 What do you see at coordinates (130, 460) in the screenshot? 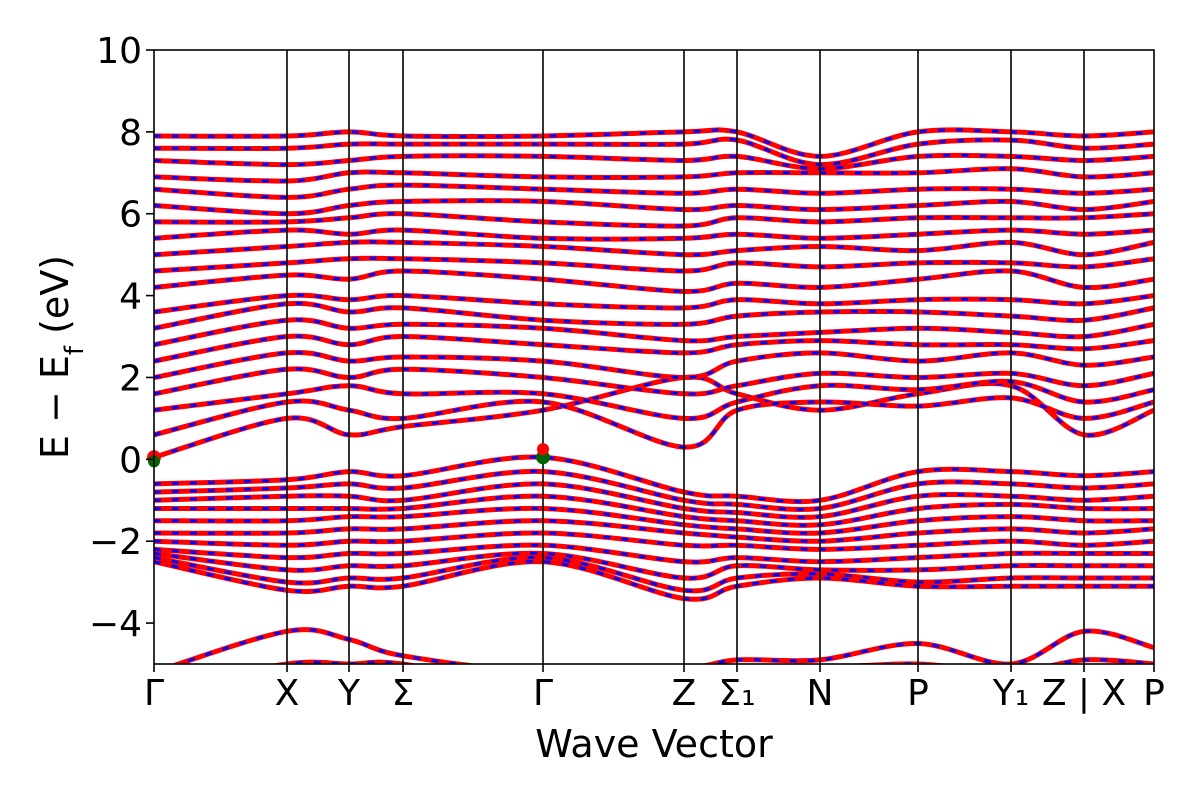
I see `y-tick-label-2: 0` at bounding box center [130, 460].